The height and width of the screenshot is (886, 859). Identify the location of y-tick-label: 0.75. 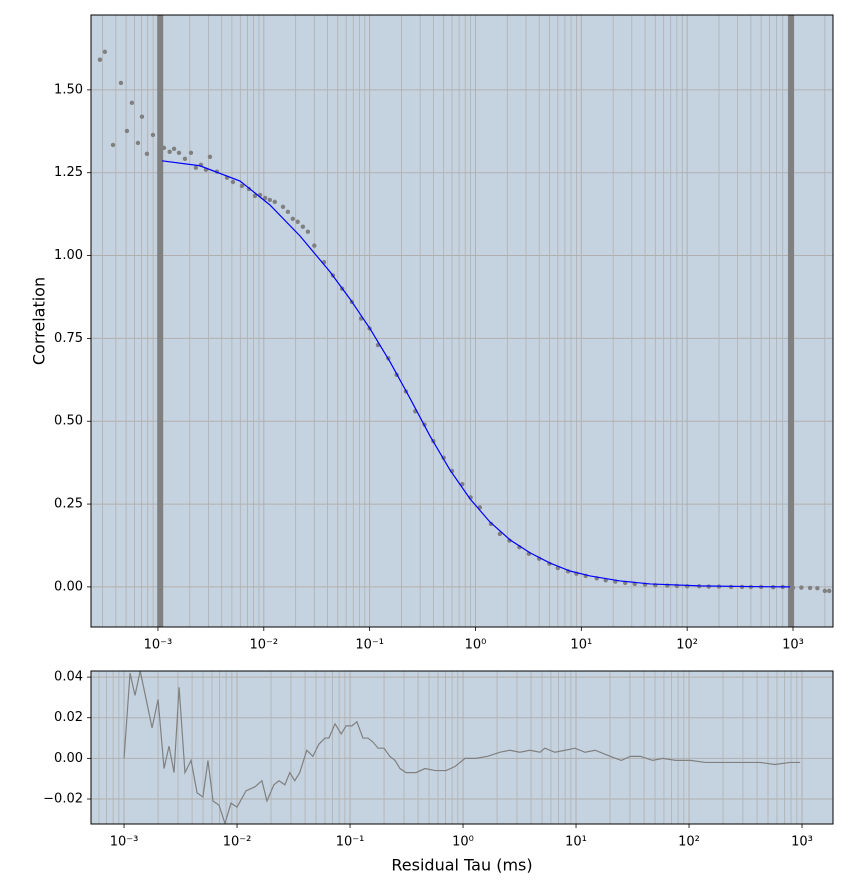
(68, 338).